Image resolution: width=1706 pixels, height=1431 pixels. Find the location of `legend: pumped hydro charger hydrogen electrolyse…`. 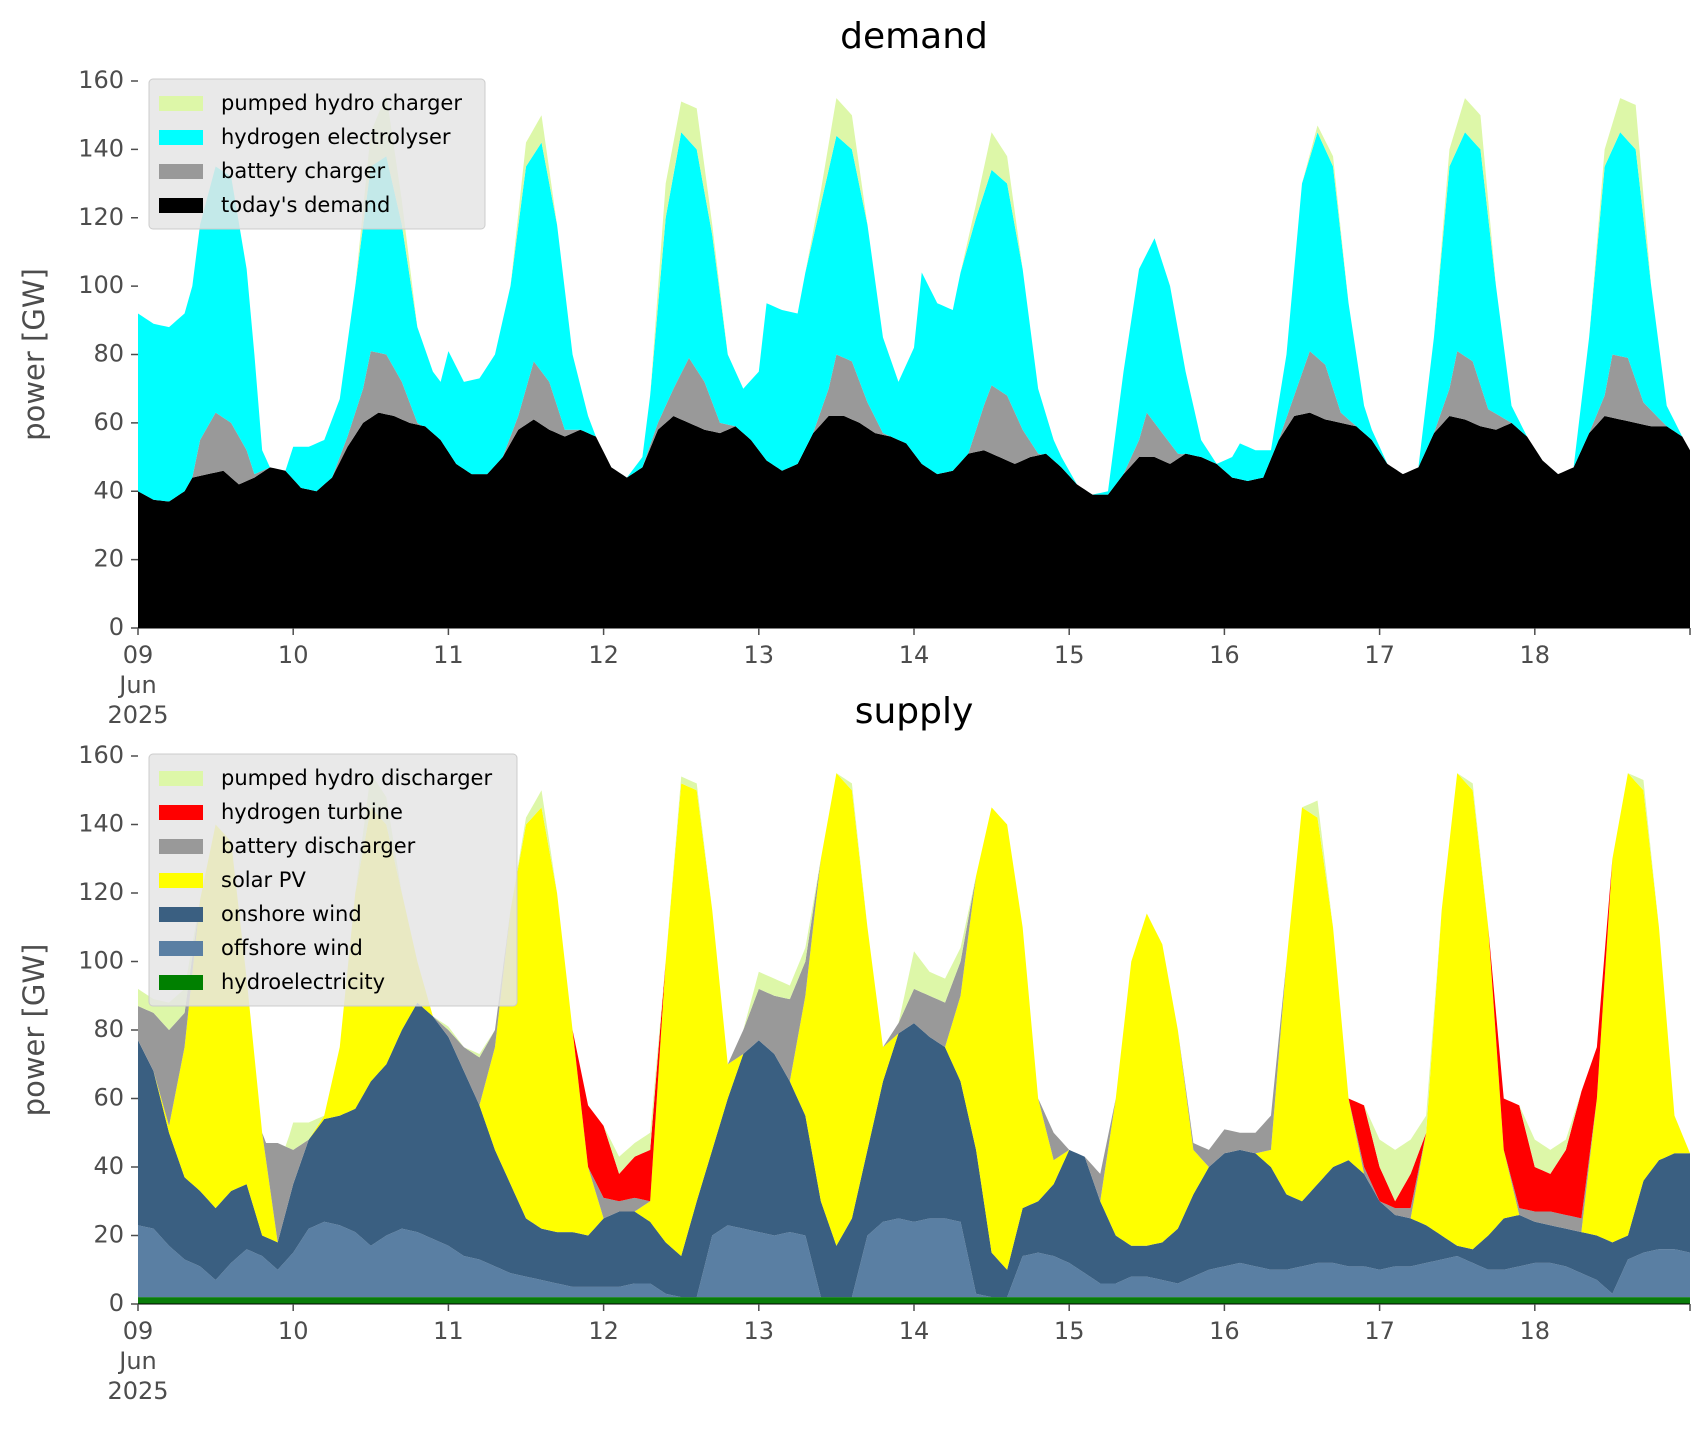

legend: pumped hydro charger hydrogen electrolyse… is located at coordinates (317, 154).